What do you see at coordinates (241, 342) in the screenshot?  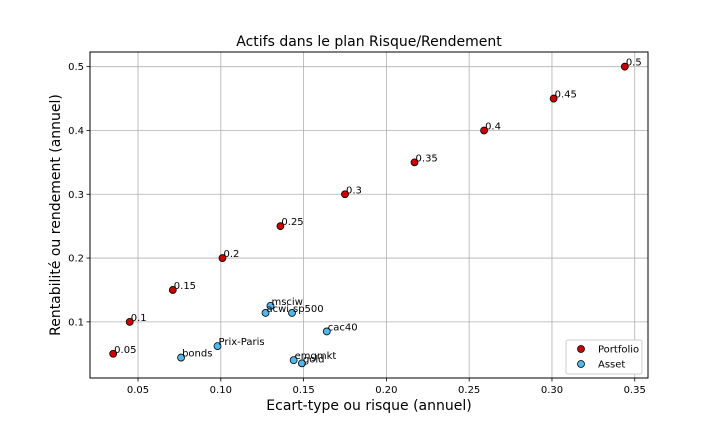 I see `asset-point-label: Prix-Paris` at bounding box center [241, 342].